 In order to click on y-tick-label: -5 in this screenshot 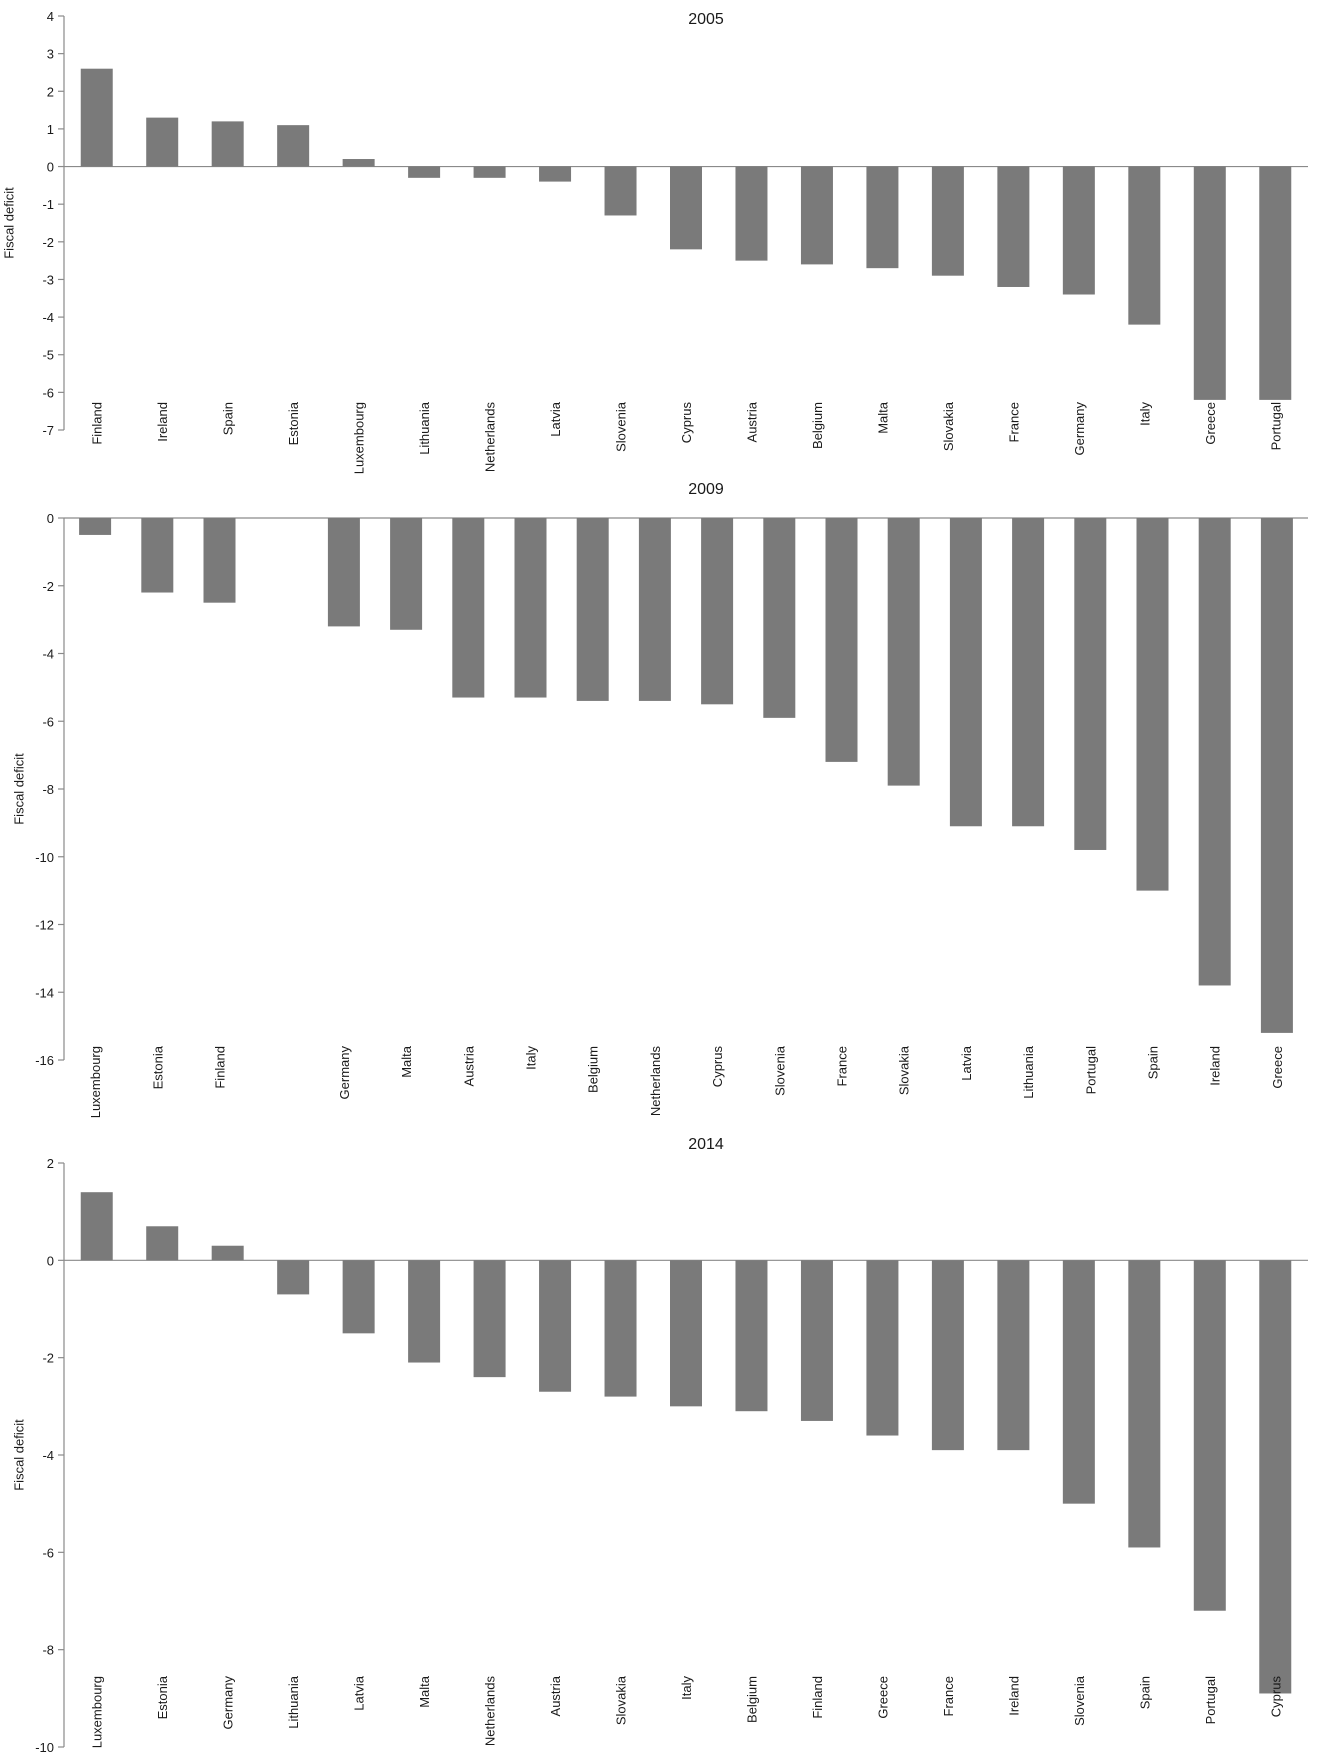, I will do `click(48, 355)`.